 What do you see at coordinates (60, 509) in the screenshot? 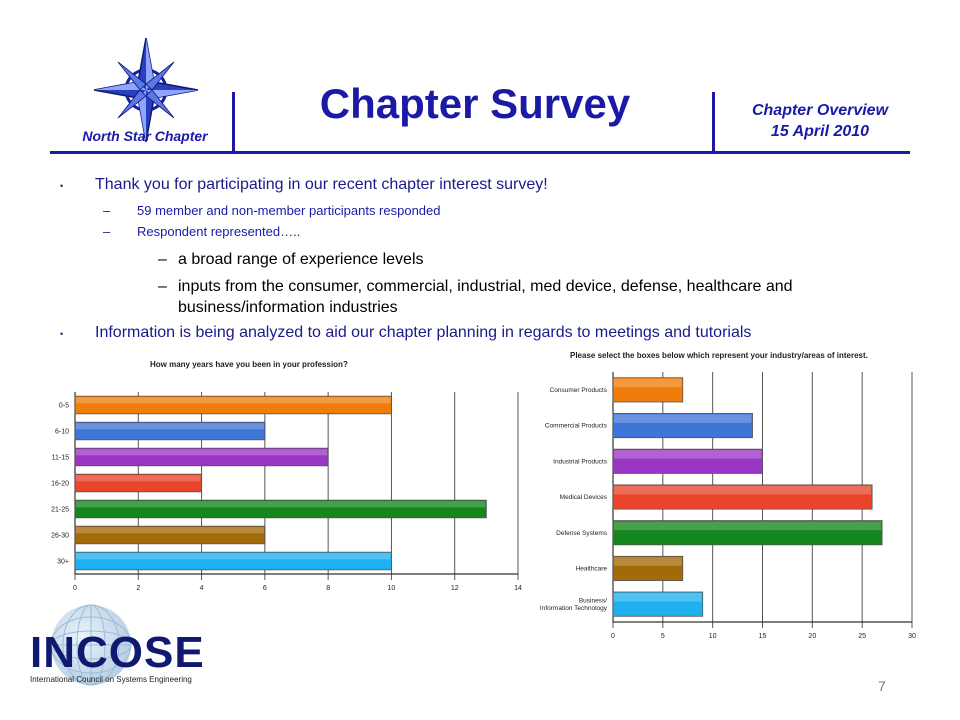
I see `years-chart-category-label: 21-25` at bounding box center [60, 509].